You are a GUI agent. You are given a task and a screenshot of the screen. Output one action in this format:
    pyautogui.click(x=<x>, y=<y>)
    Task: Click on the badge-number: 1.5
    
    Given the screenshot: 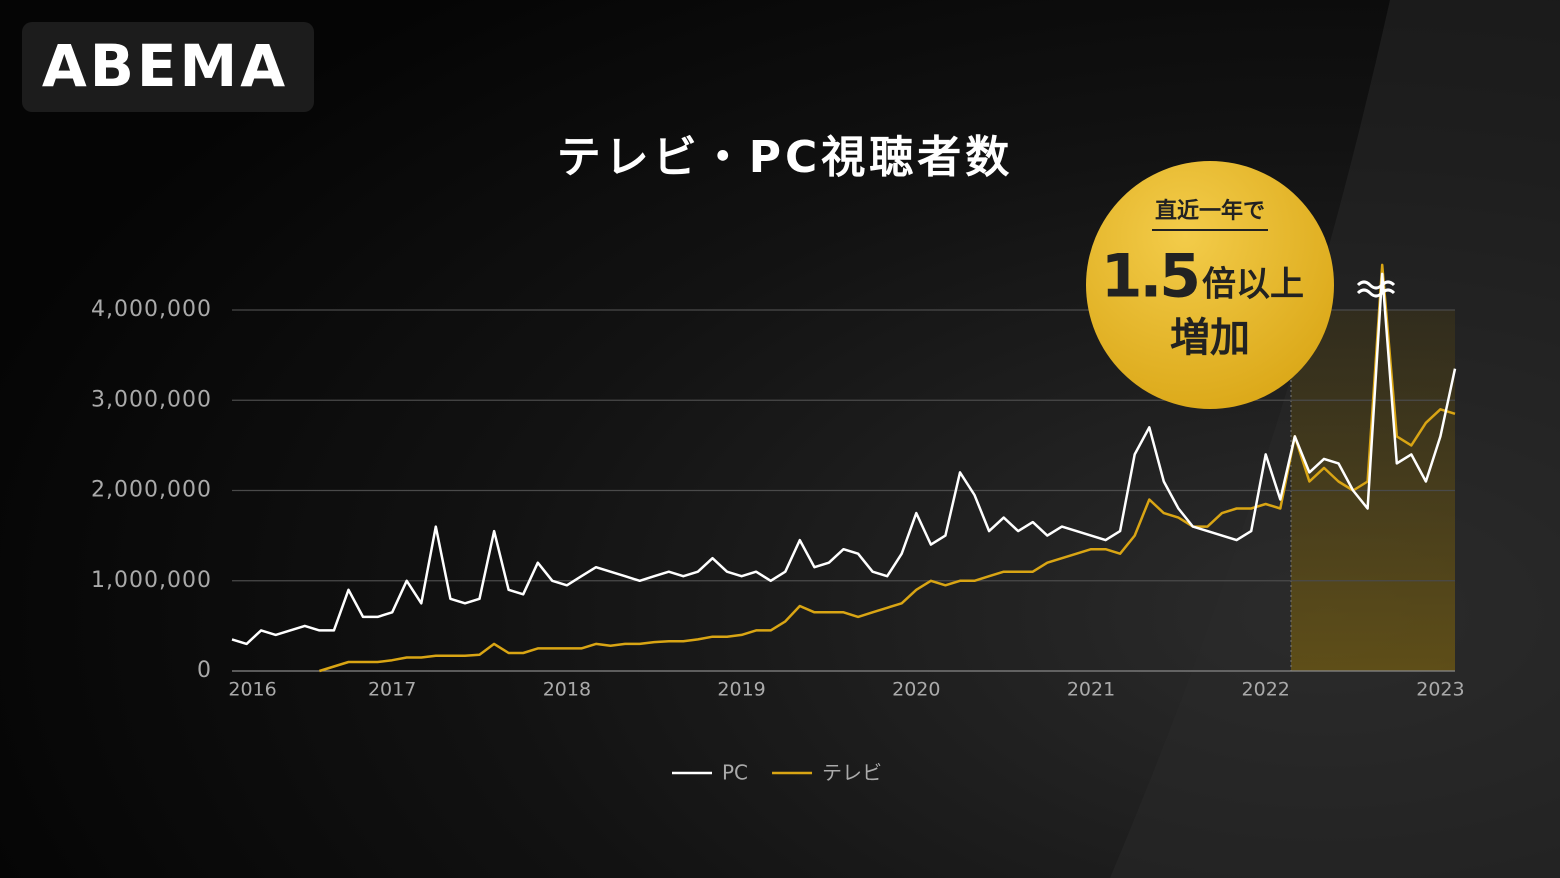 What is the action you would take?
    pyautogui.click(x=1149, y=277)
    